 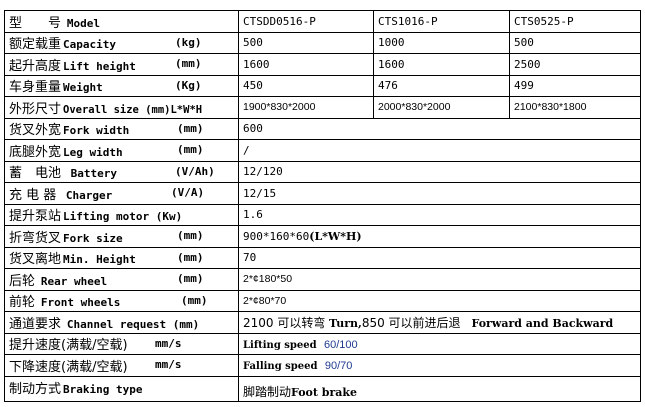 What do you see at coordinates (441, 42) in the screenshot?
I see `value-cell: 1000` at bounding box center [441, 42].